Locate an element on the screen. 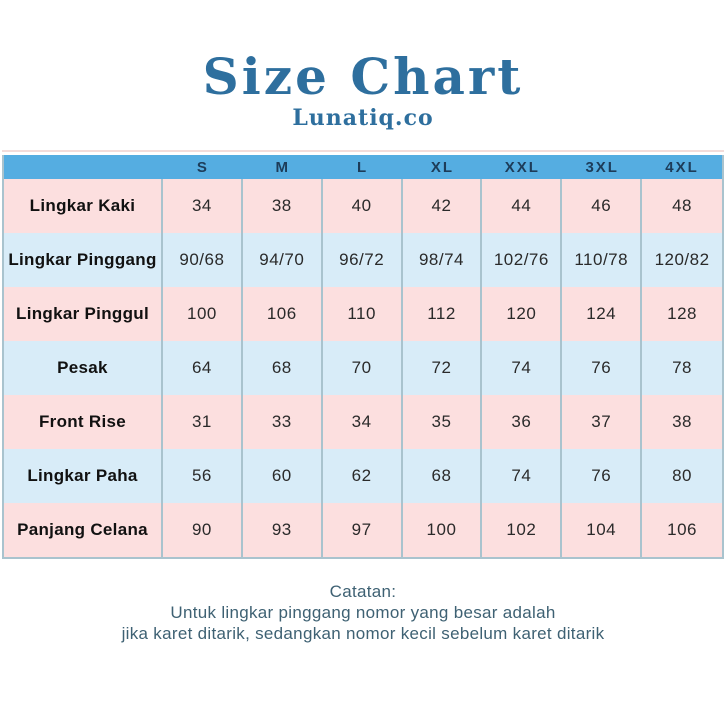 This screenshot has height=726, width=726. size-value-cell: 120 is located at coordinates (522, 314).